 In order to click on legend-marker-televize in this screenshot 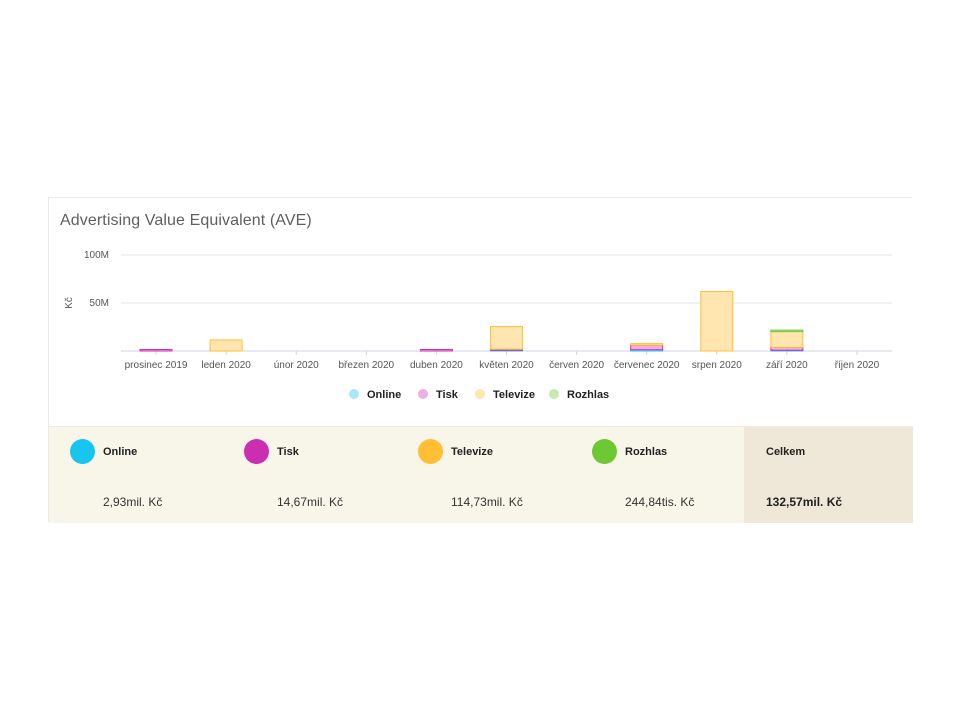, I will do `click(480, 394)`.